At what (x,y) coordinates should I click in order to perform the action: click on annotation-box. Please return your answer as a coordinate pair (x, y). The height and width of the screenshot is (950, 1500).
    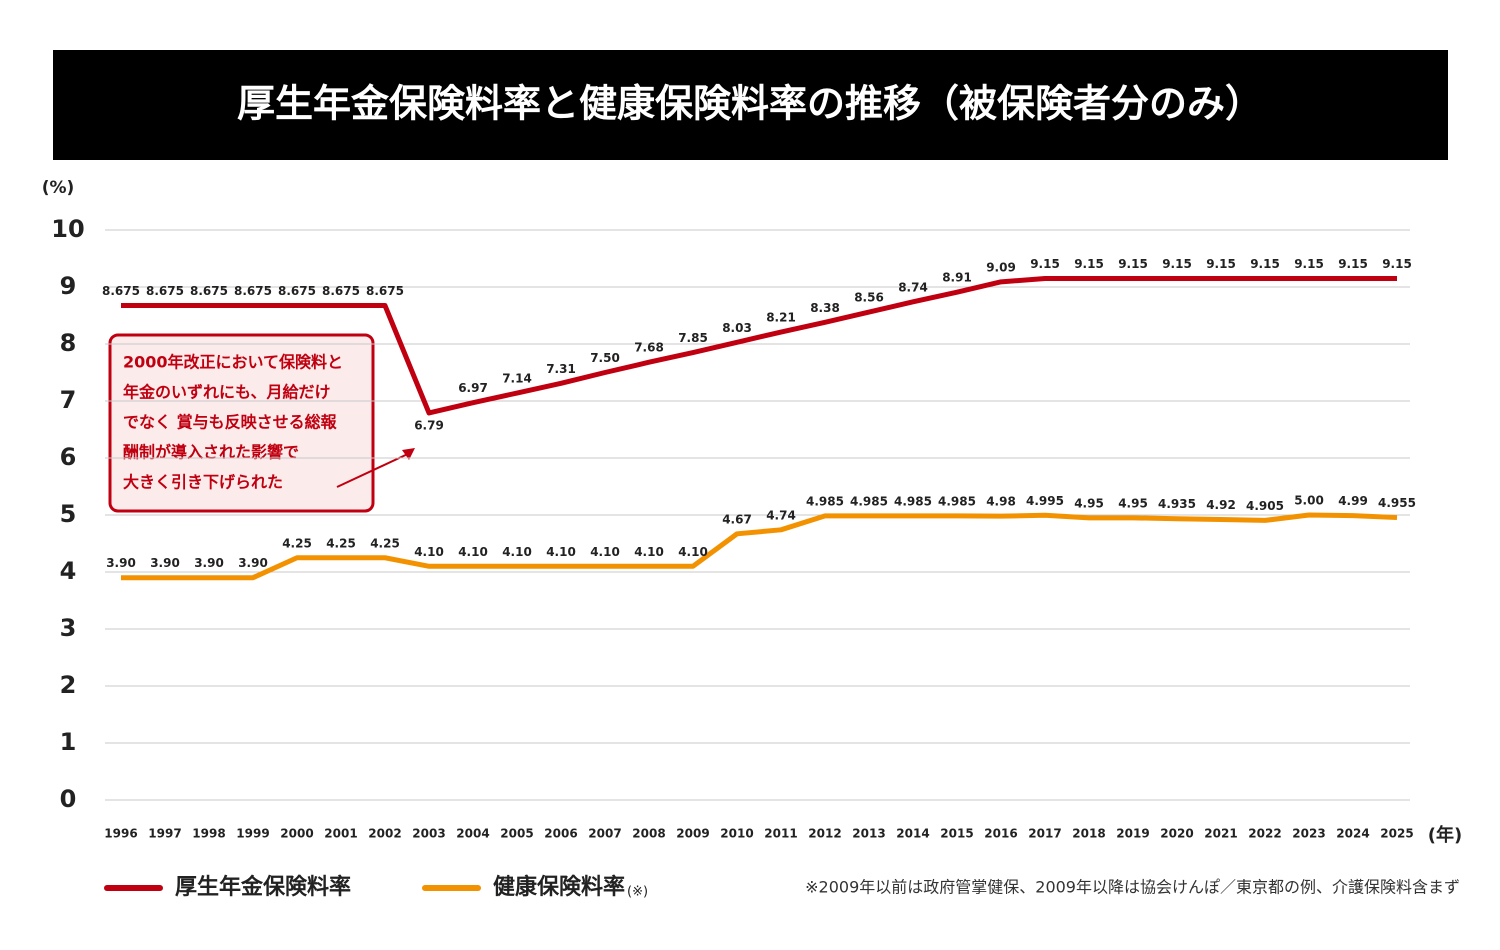
    Looking at the image, I should click on (241, 423).